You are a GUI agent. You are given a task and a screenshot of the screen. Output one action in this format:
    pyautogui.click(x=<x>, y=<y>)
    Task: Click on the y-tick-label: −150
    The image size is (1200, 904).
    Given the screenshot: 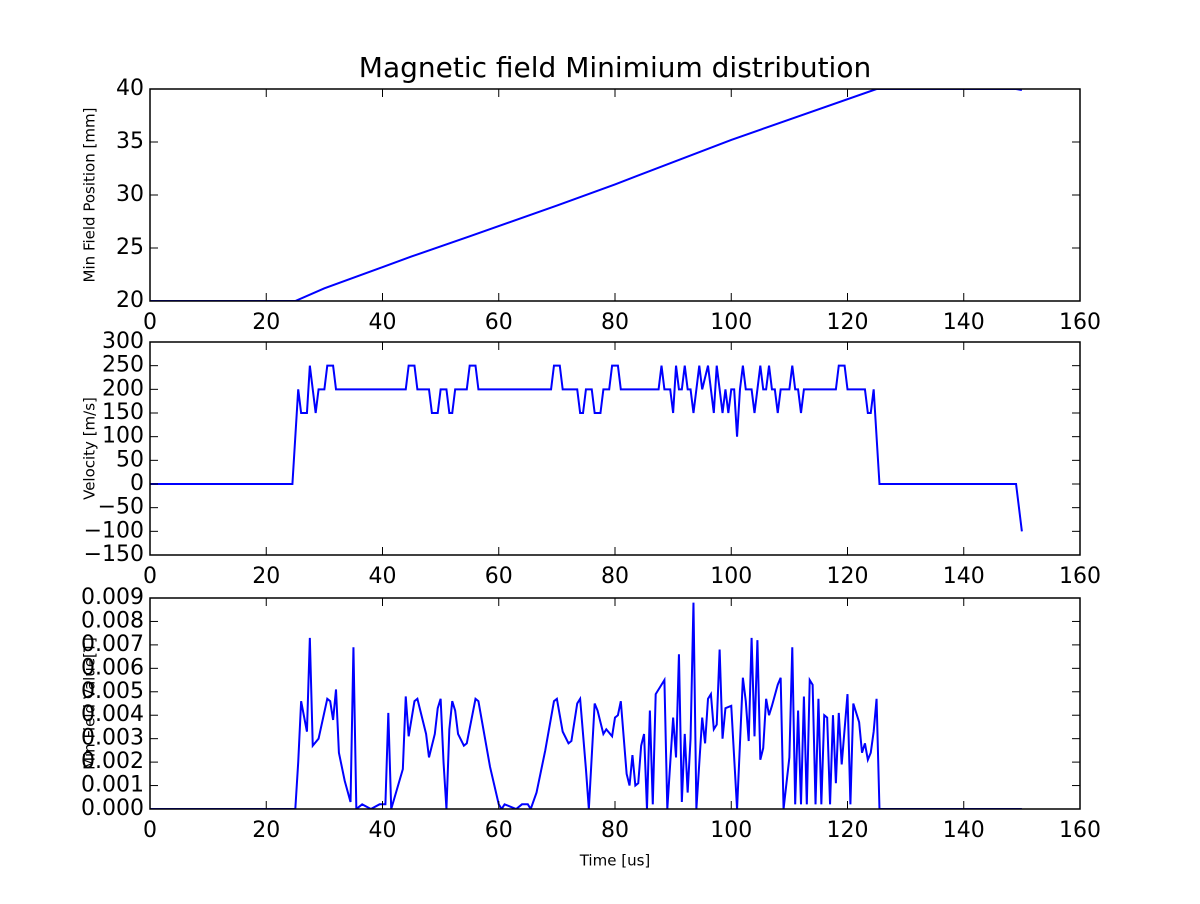 What is the action you would take?
    pyautogui.click(x=114, y=554)
    